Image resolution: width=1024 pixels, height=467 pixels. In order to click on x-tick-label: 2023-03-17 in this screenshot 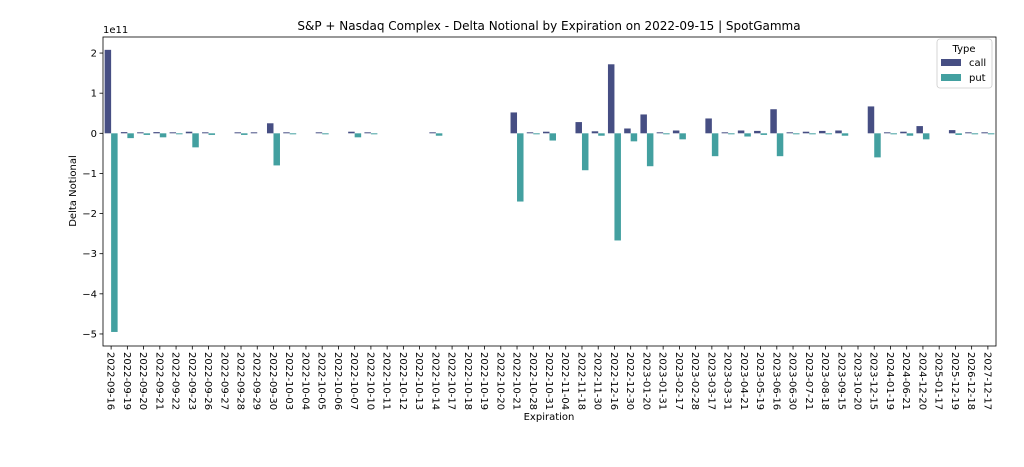, I will do `click(710, 381)`.